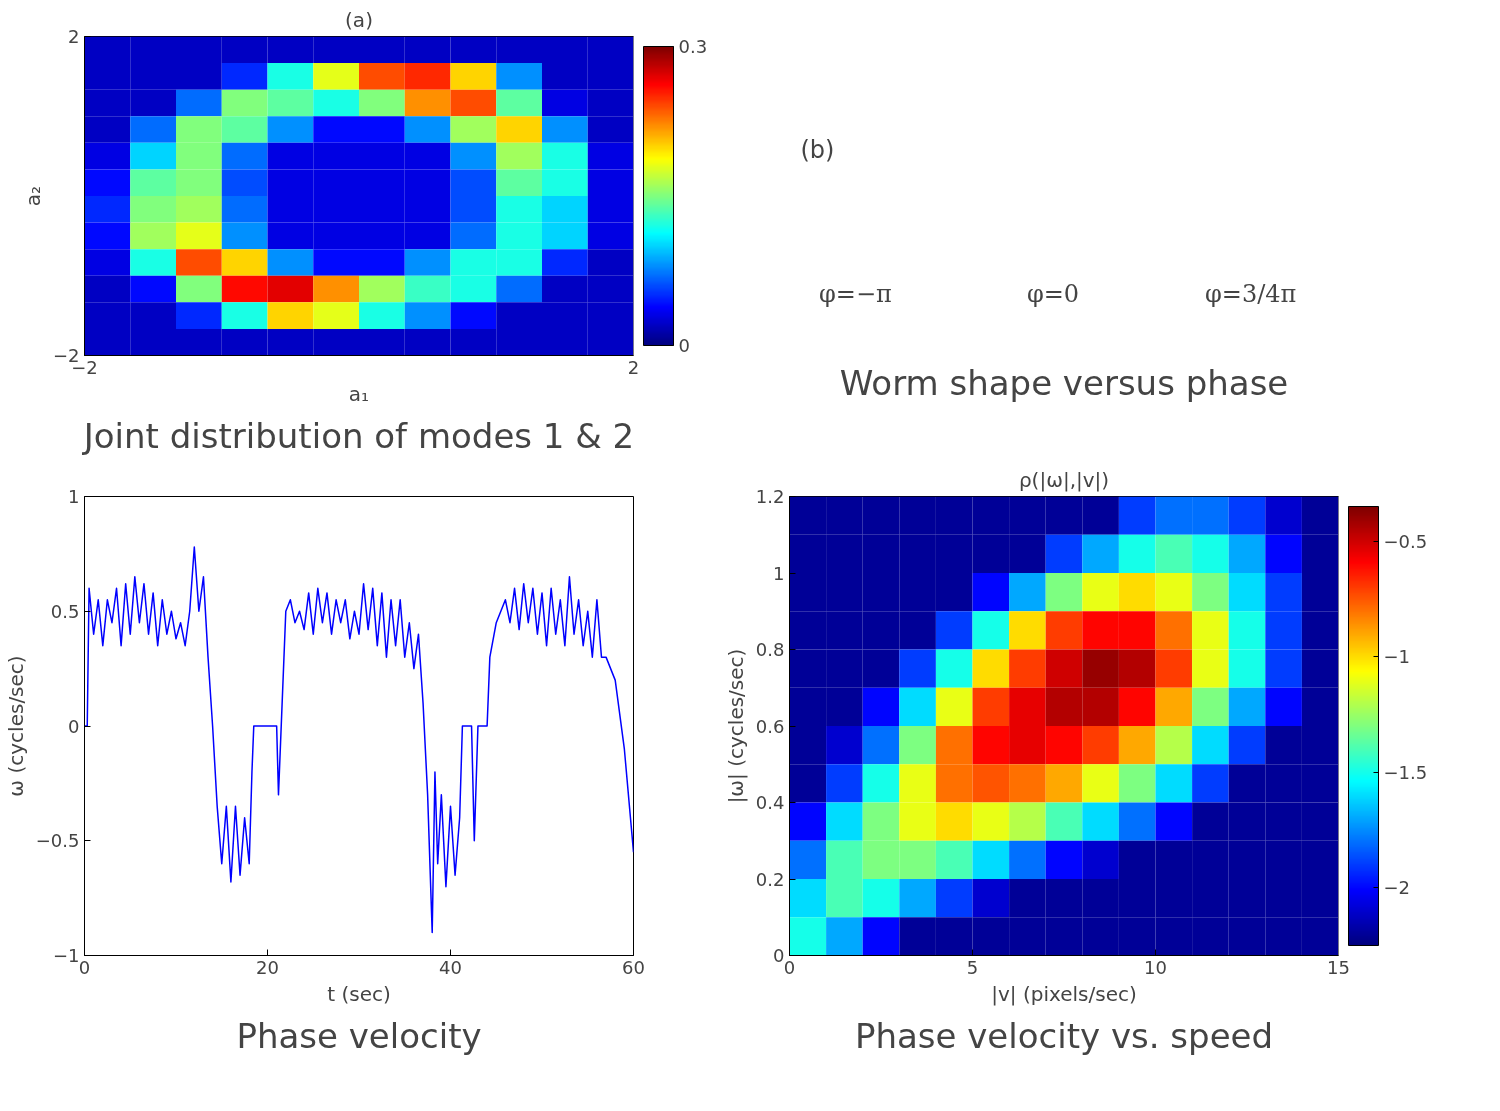 The width and height of the screenshot is (1500, 1111). I want to click on y-tick-label: −1, so click(66, 955).